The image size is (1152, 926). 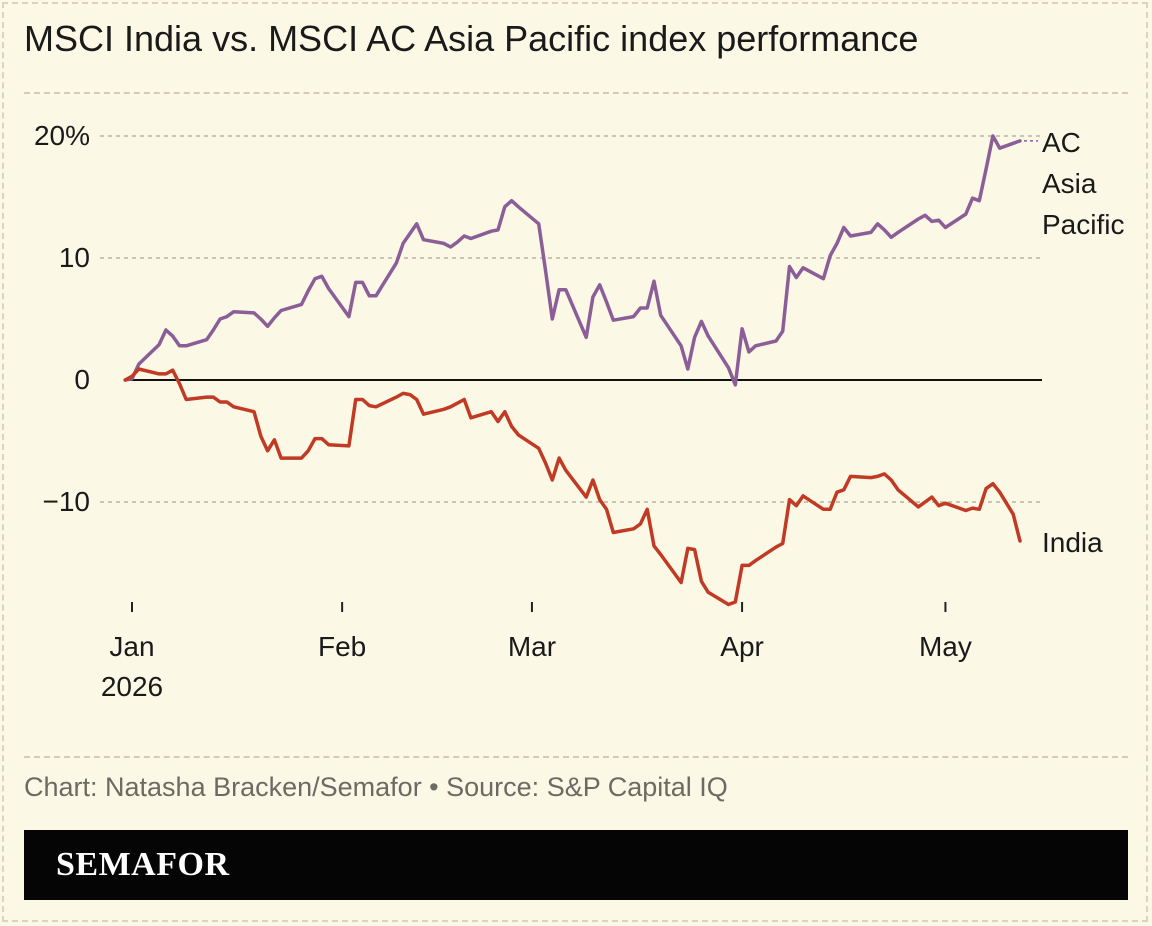 What do you see at coordinates (1074, 342) in the screenshot?
I see `series-labels: AC Asia Pacific India` at bounding box center [1074, 342].